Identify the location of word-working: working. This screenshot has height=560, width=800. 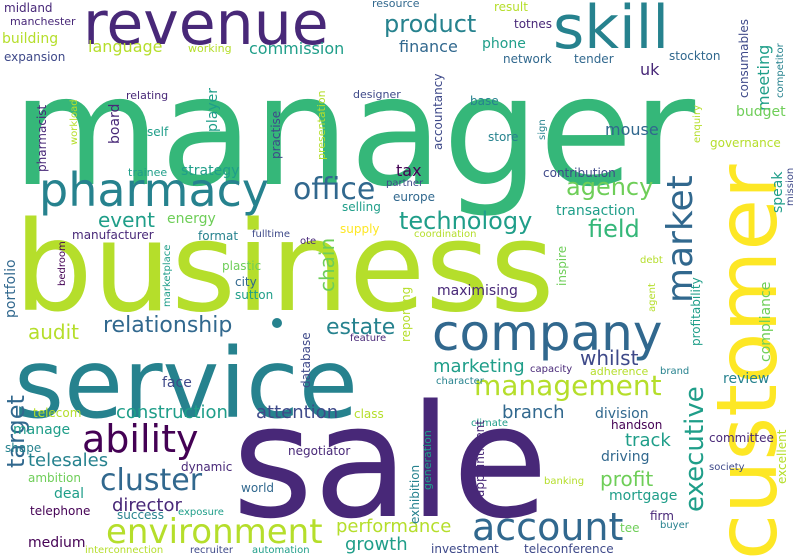
(210, 48).